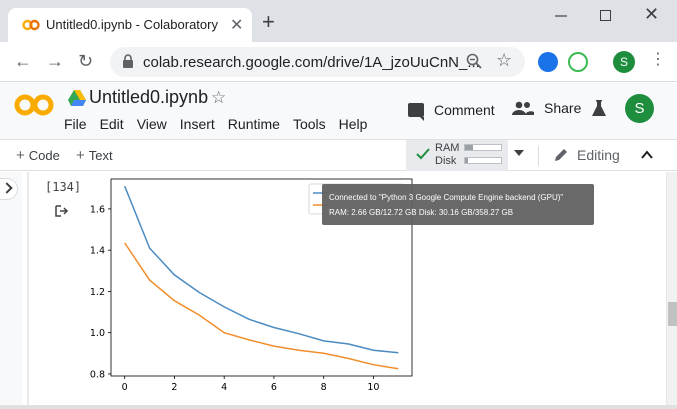  I want to click on share-label: Share, so click(563, 108).